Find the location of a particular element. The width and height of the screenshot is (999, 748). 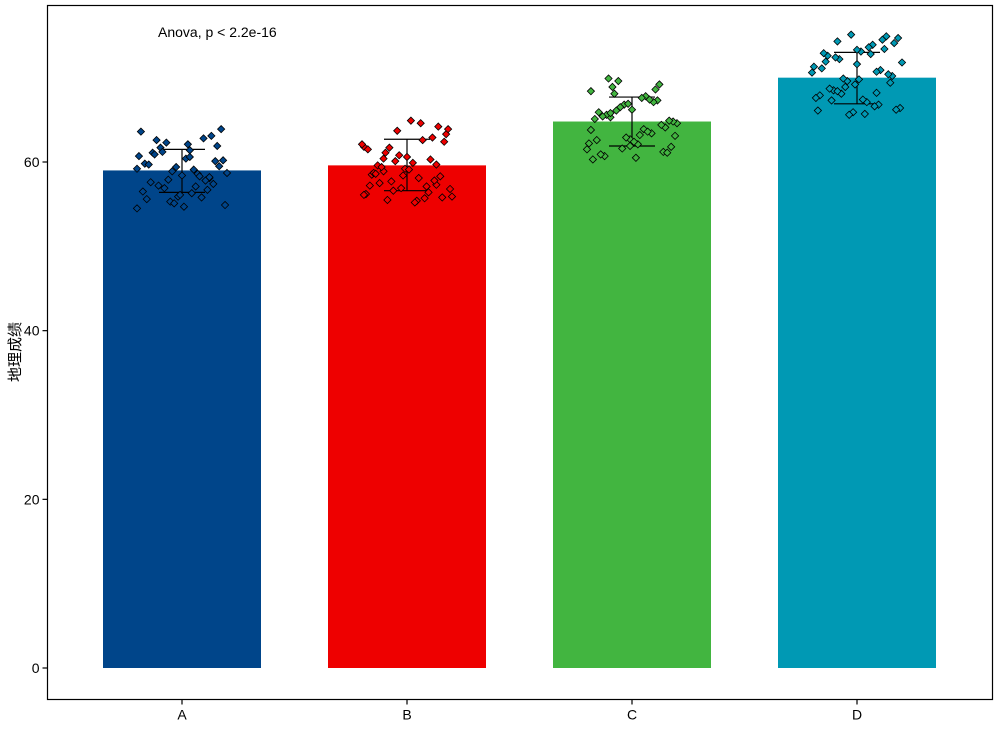

y-tick-label-20: 20 is located at coordinates (32, 499).